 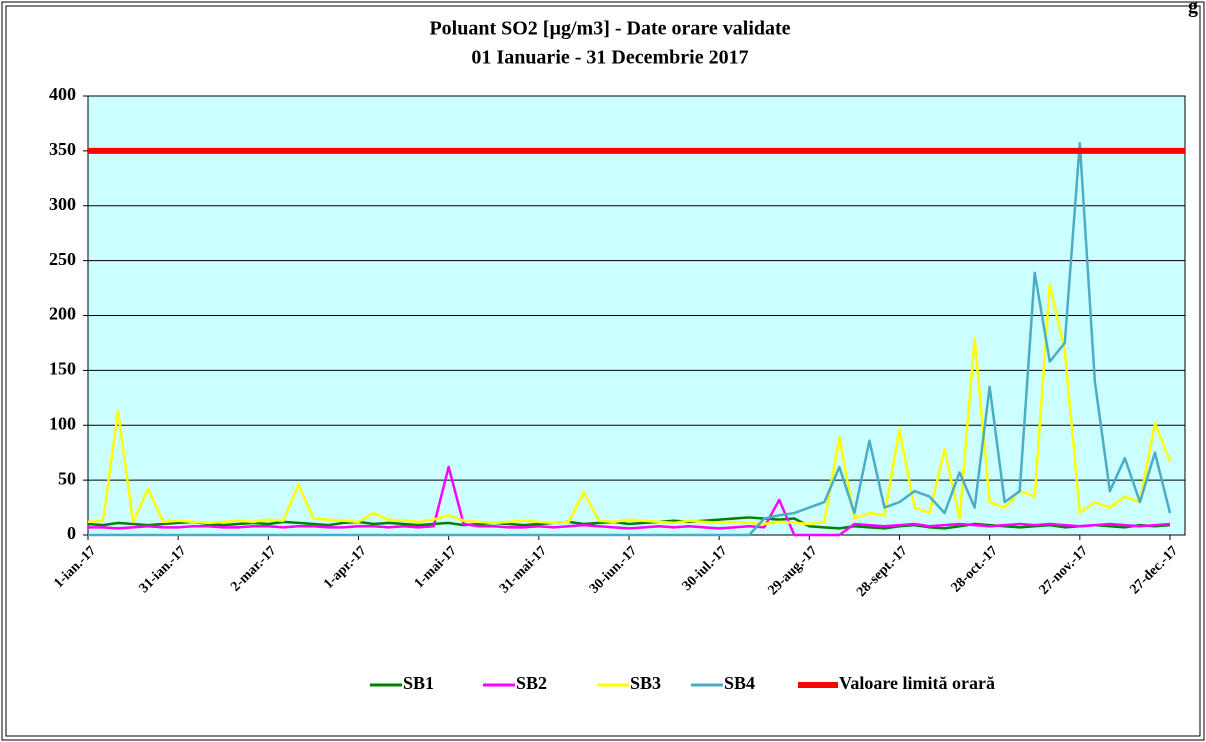 I want to click on legend-label: SB1, so click(x=418, y=683).